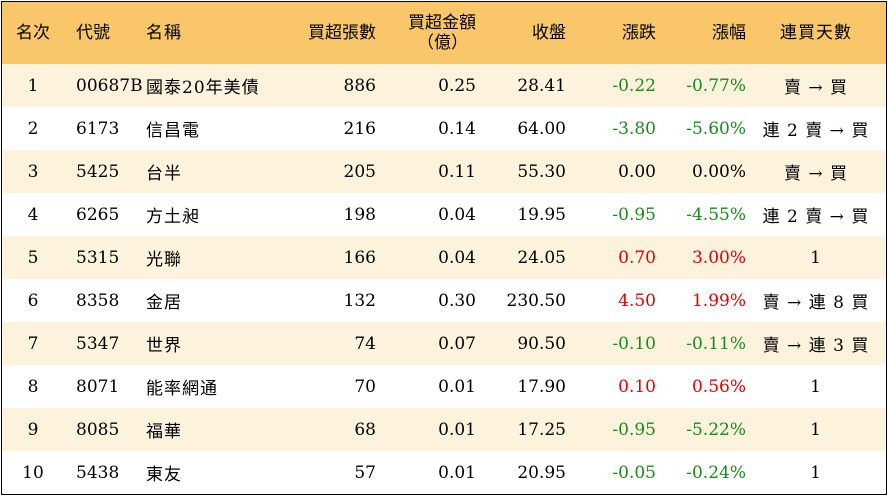 The width and height of the screenshot is (888, 496). What do you see at coordinates (33, 214) in the screenshot?
I see `rank-cell: 4` at bounding box center [33, 214].